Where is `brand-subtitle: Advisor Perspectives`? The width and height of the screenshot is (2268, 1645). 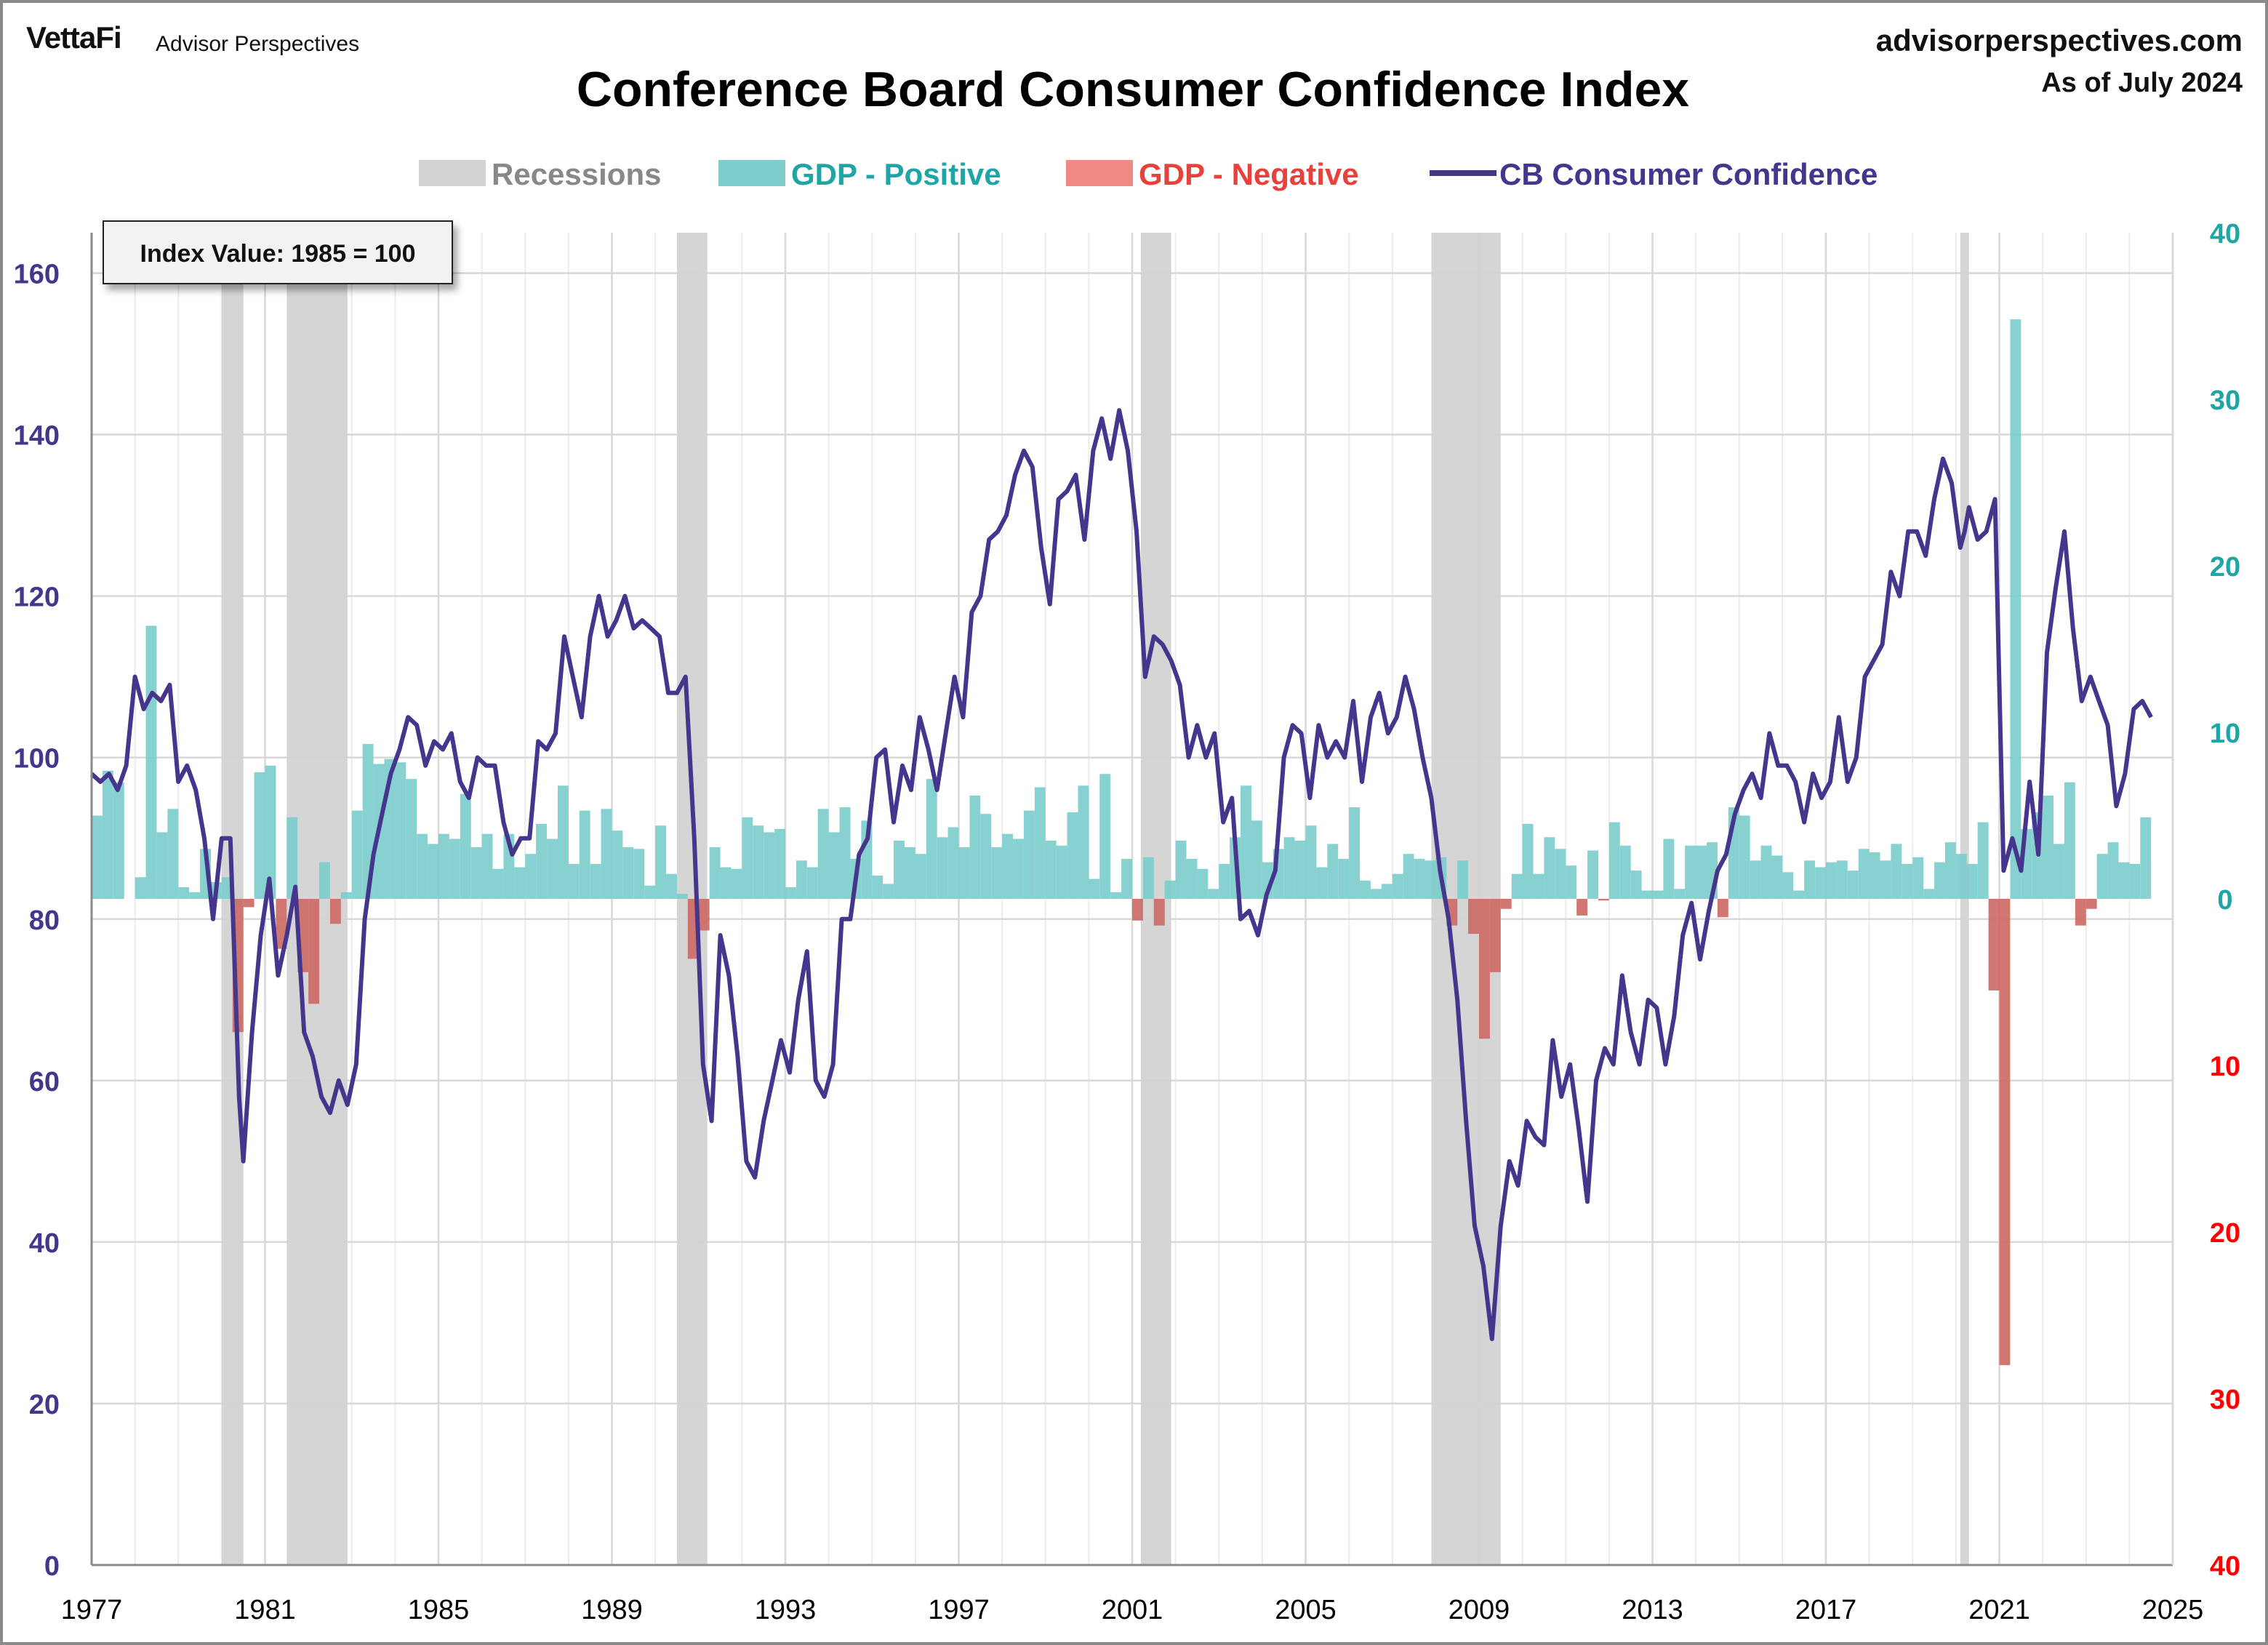
brand-subtitle: Advisor Perspectives is located at coordinates (257, 44).